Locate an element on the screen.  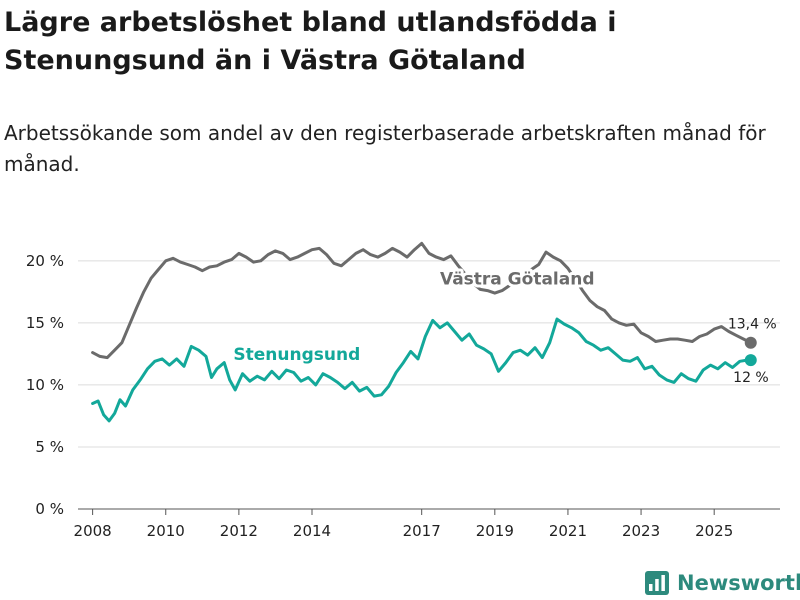
series-label-vastra-gotaland: Västra Götaland is located at coordinates (517, 279).